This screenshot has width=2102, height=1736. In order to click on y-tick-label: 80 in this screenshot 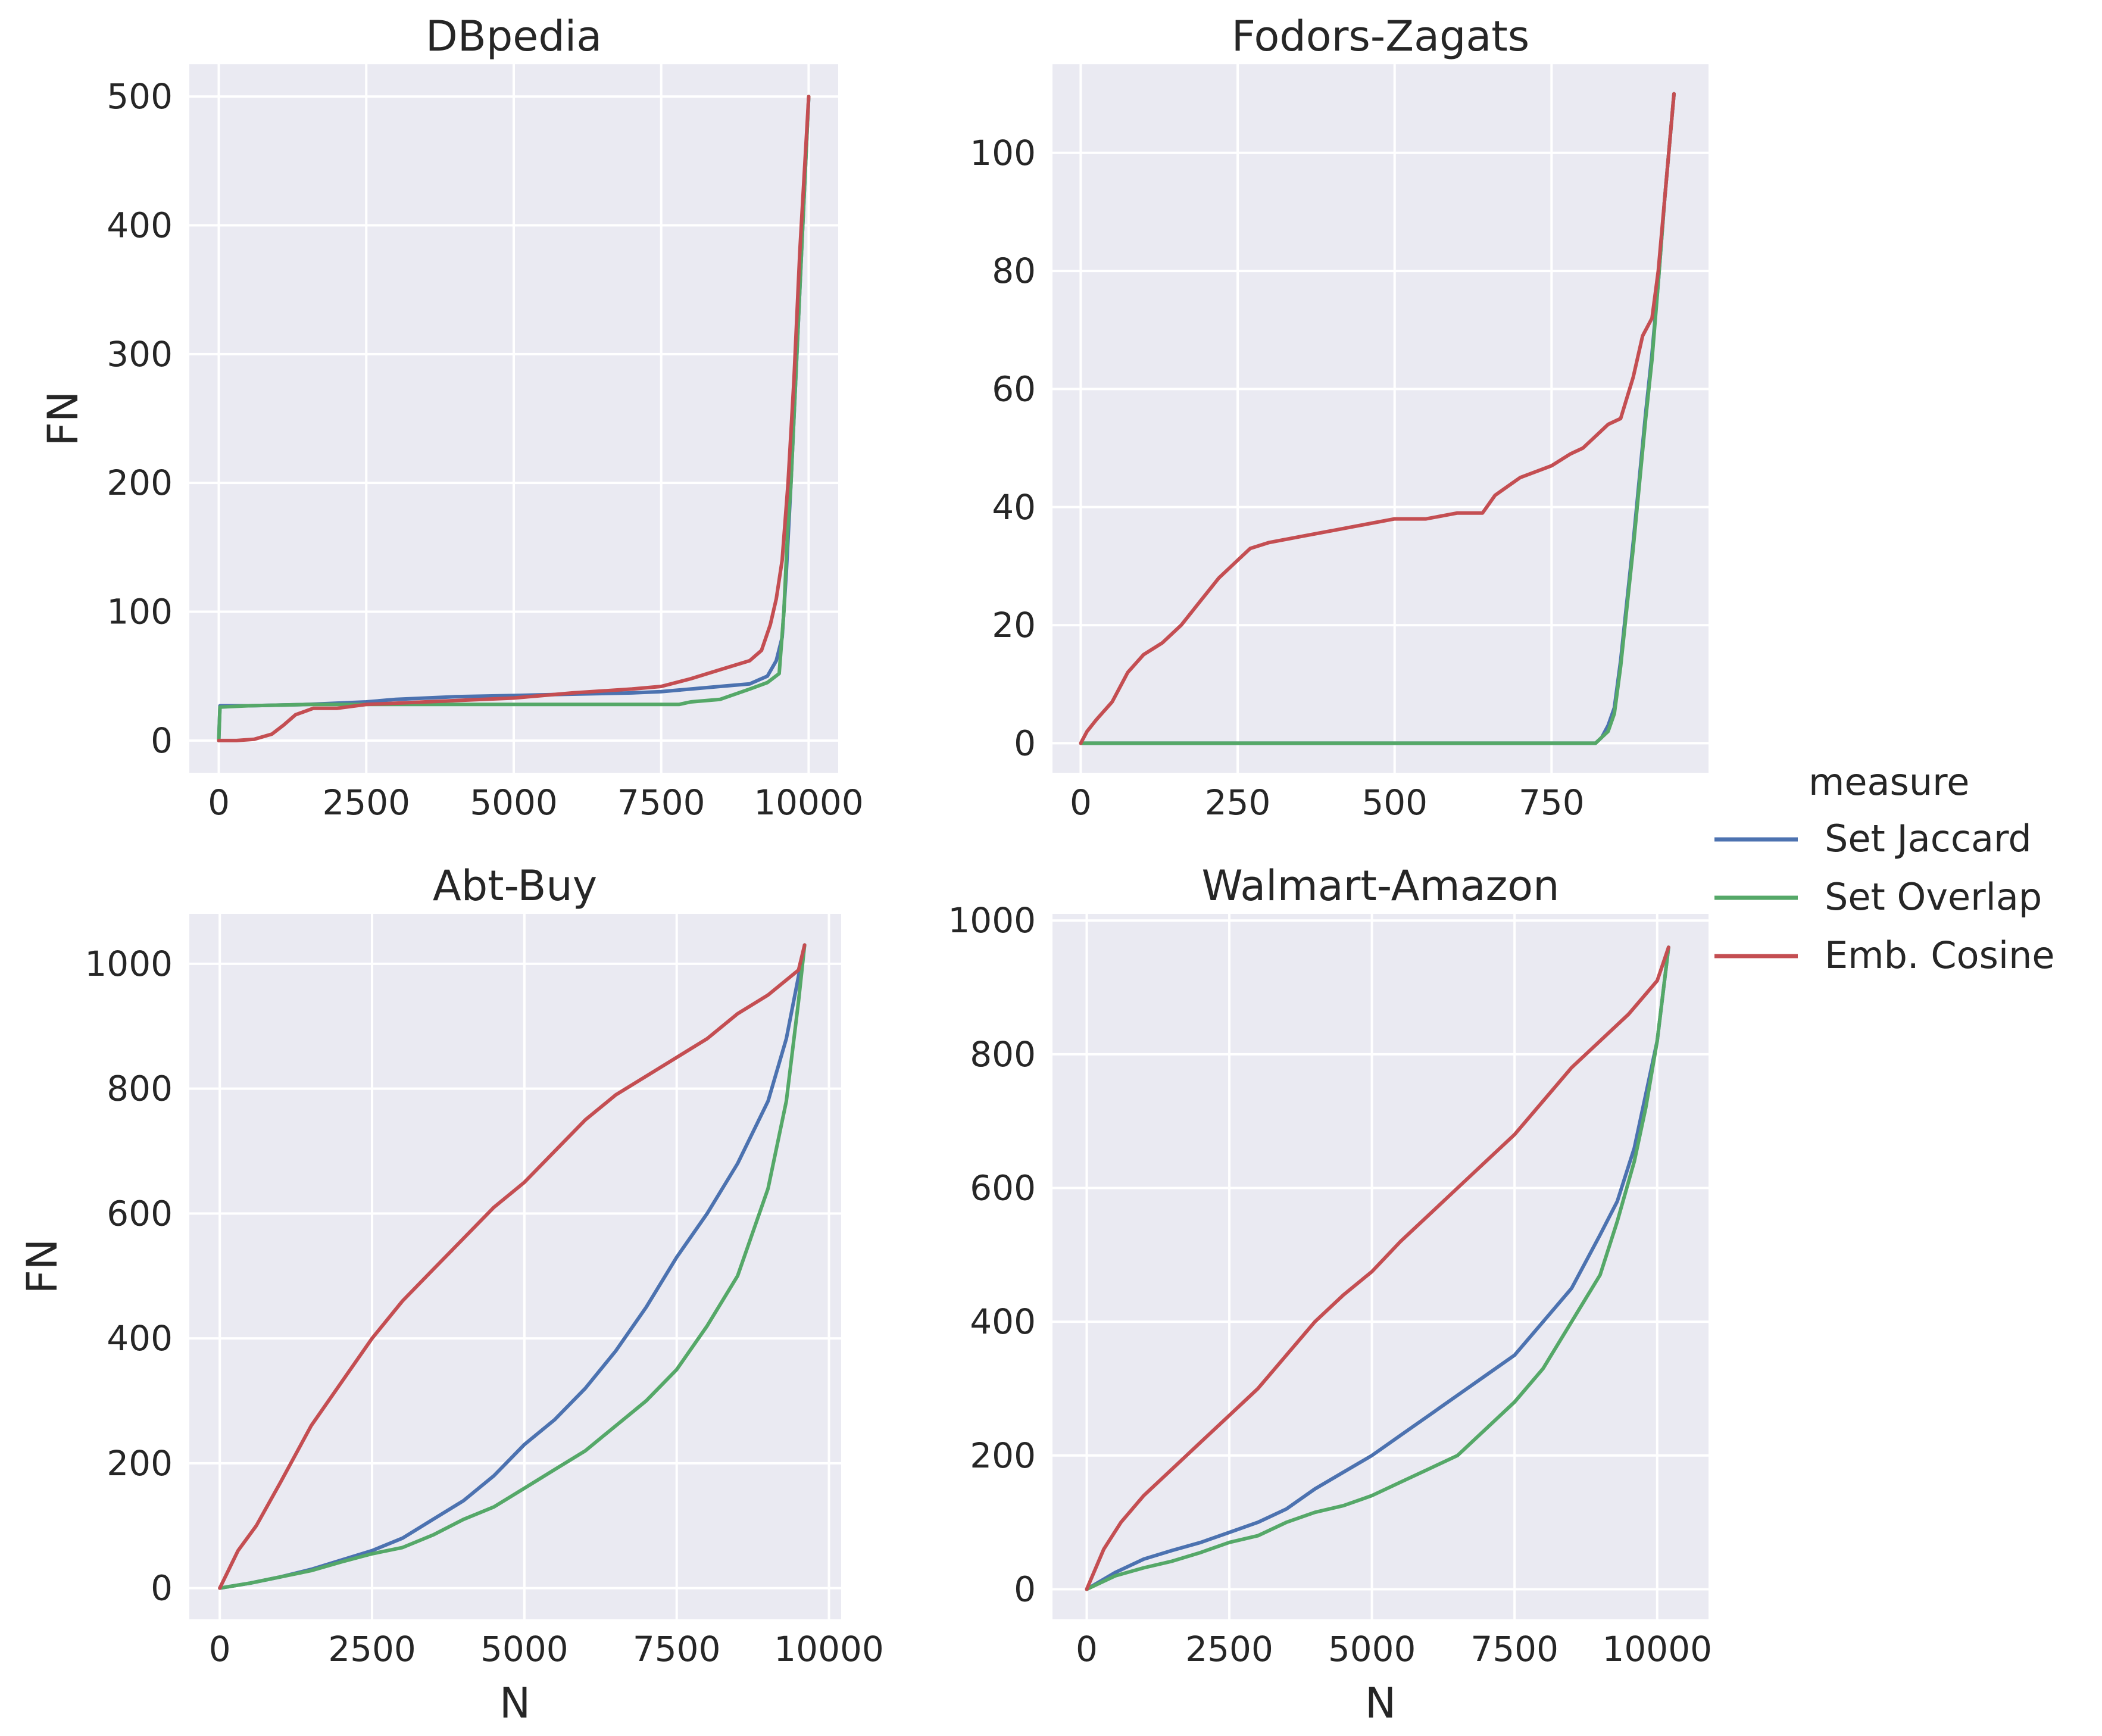, I will do `click(1014, 271)`.